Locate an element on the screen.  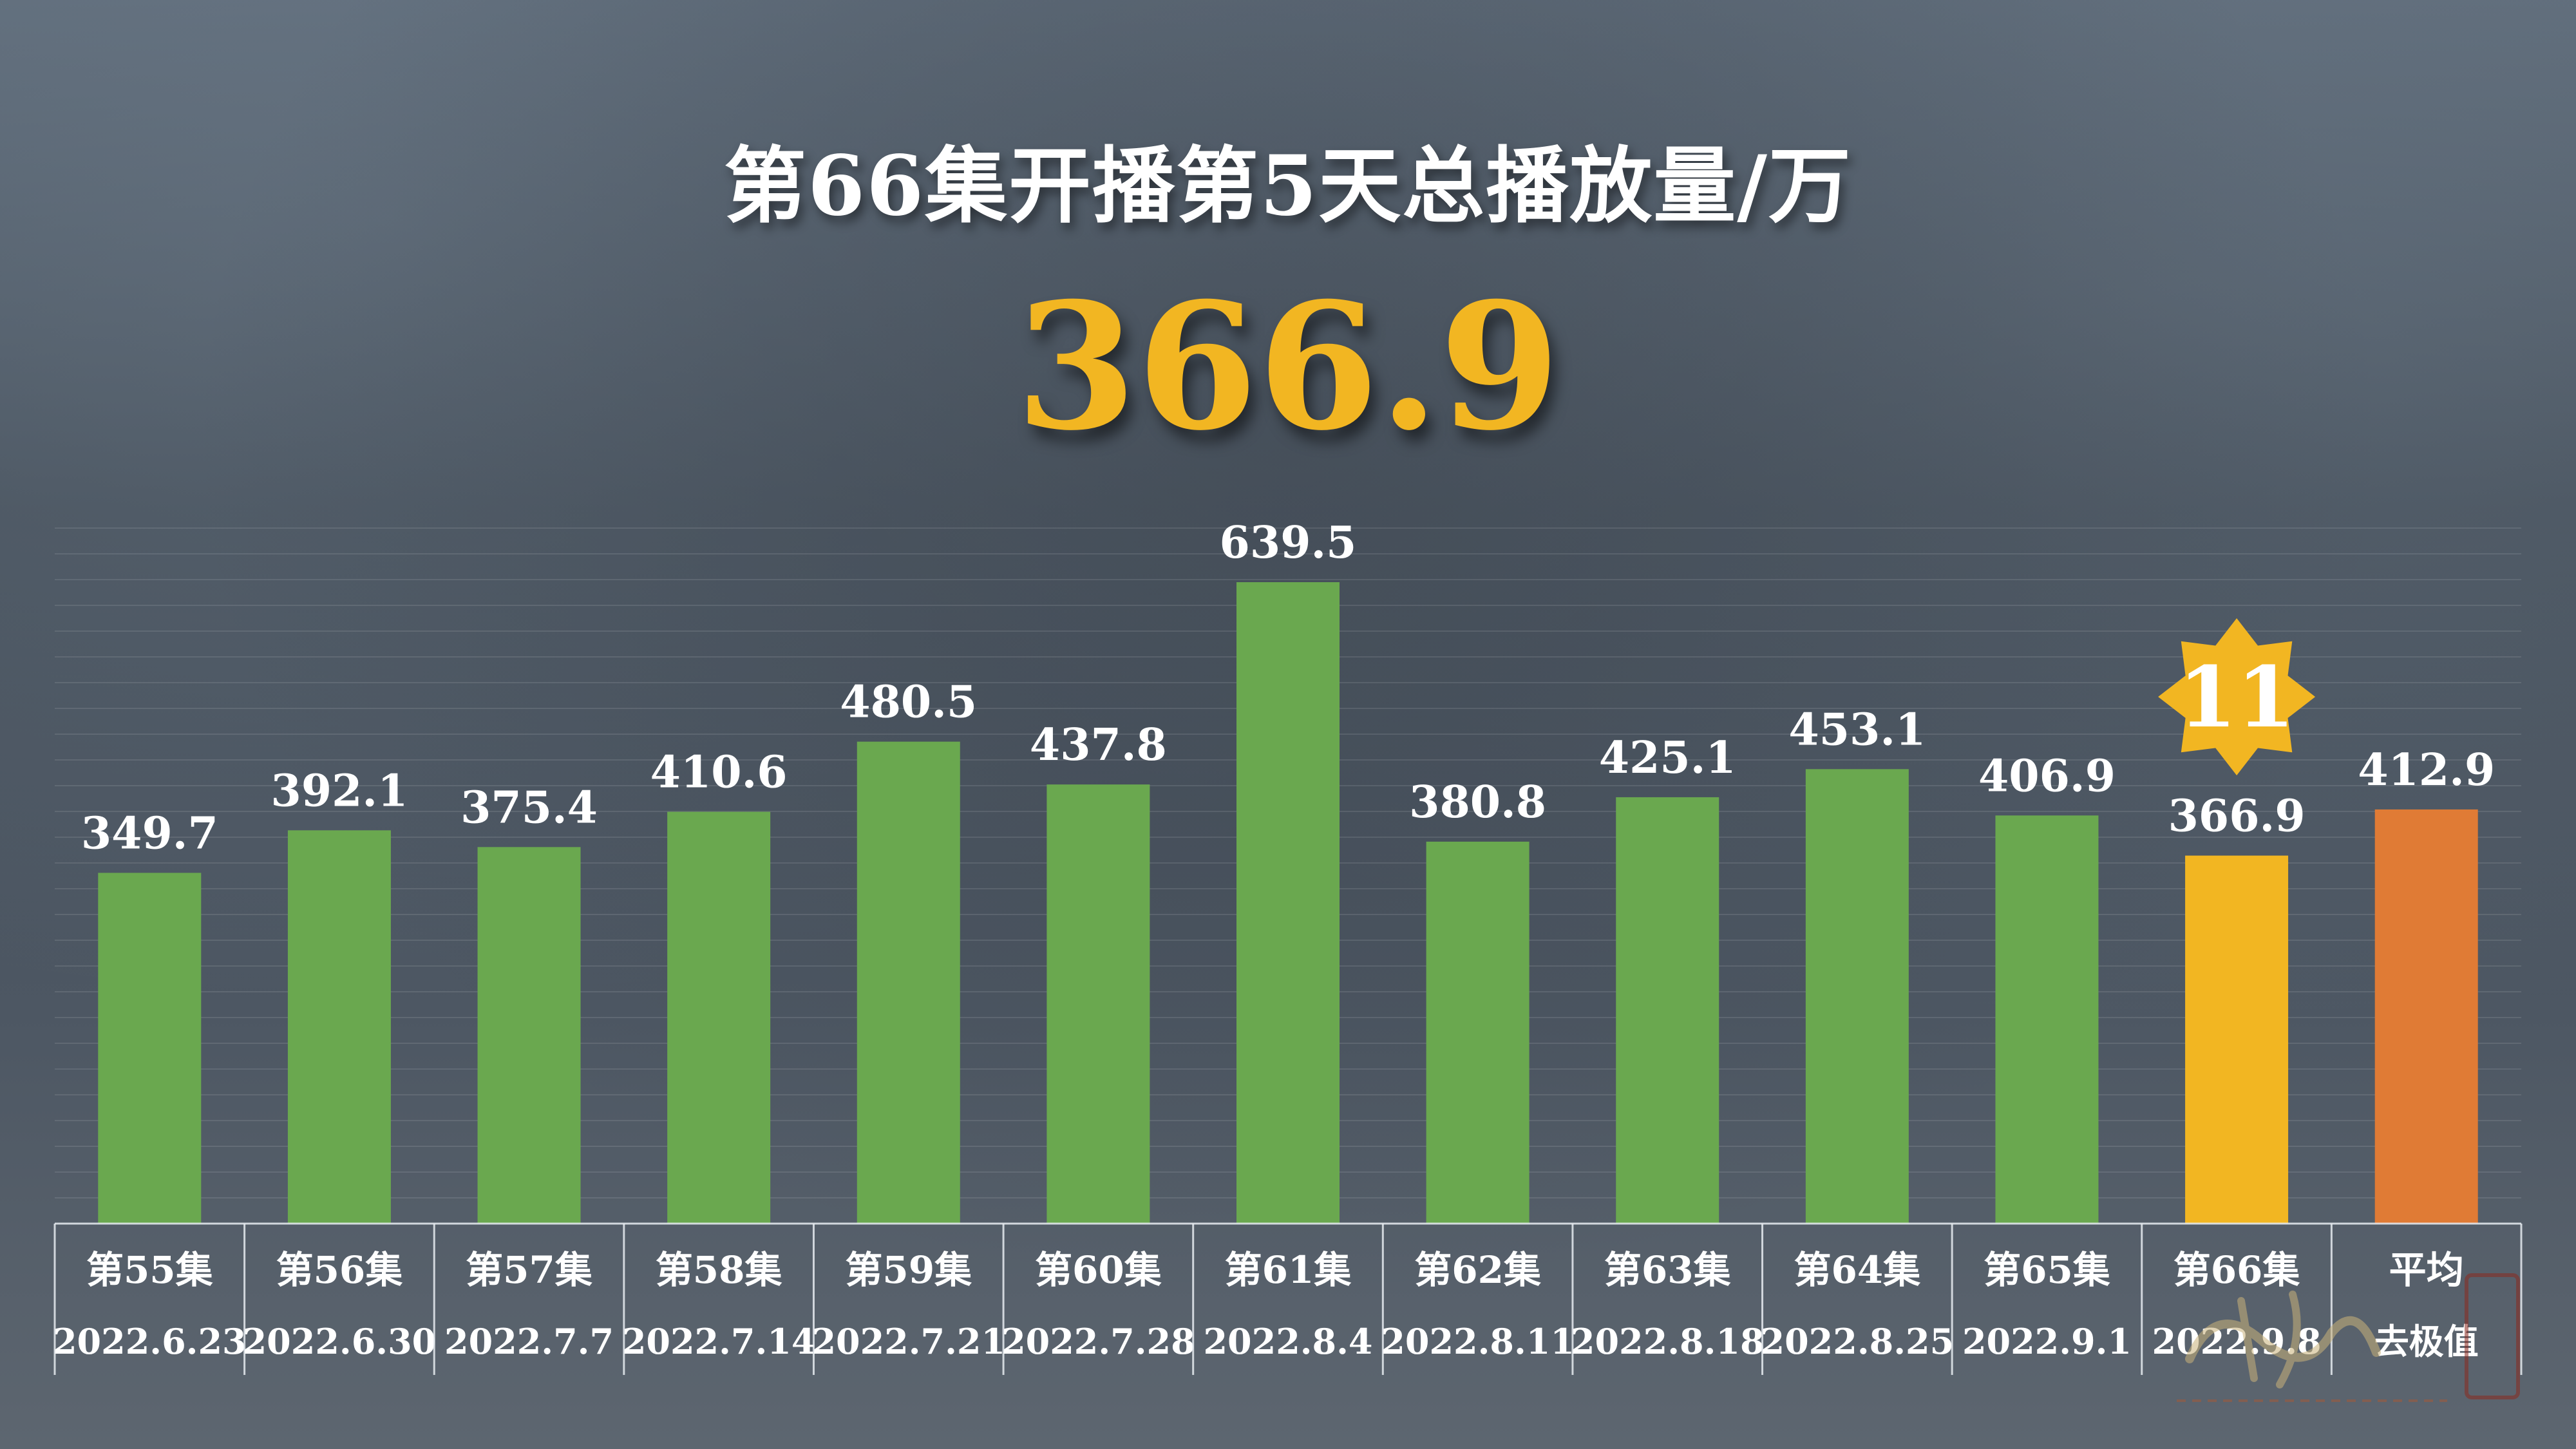
bar-value-label: 392.1 is located at coordinates (339, 791).